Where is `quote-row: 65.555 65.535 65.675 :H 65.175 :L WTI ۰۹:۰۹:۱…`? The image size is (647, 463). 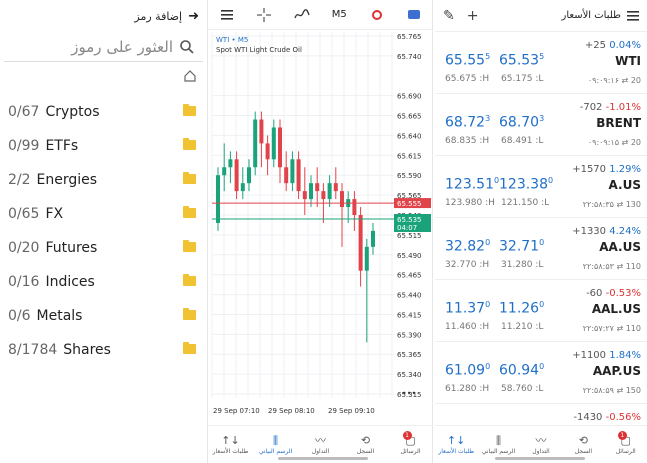
quote-row: 65.555 65.535 65.675 :H 65.175 :L WTI ۰۹:۰۹:۱… is located at coordinates (541, 63).